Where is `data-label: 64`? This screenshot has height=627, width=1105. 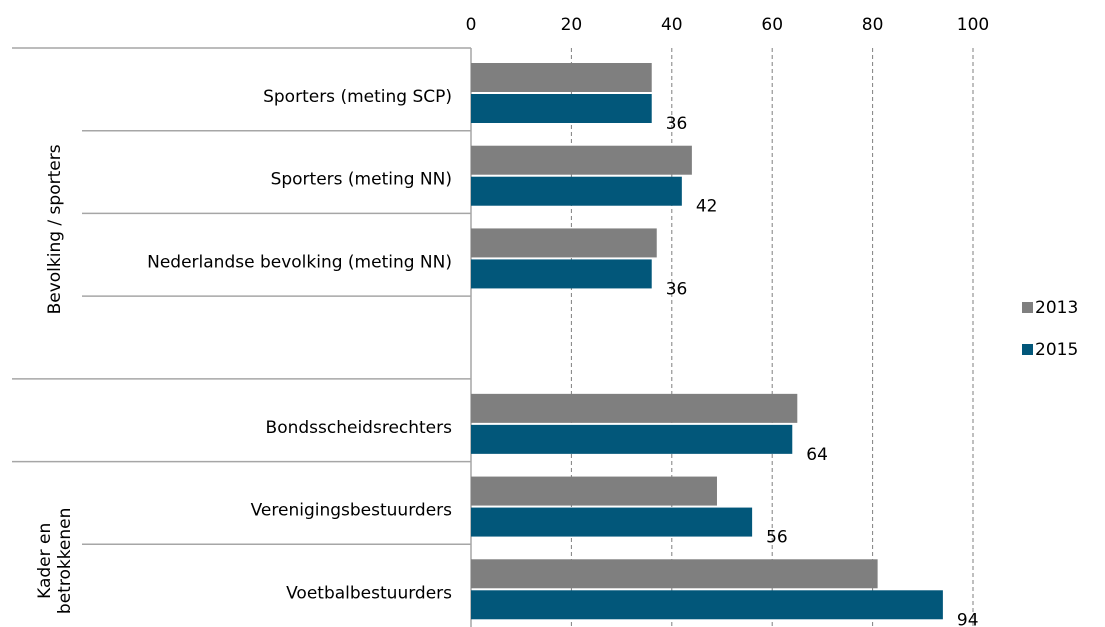
data-label: 64 is located at coordinates (817, 455).